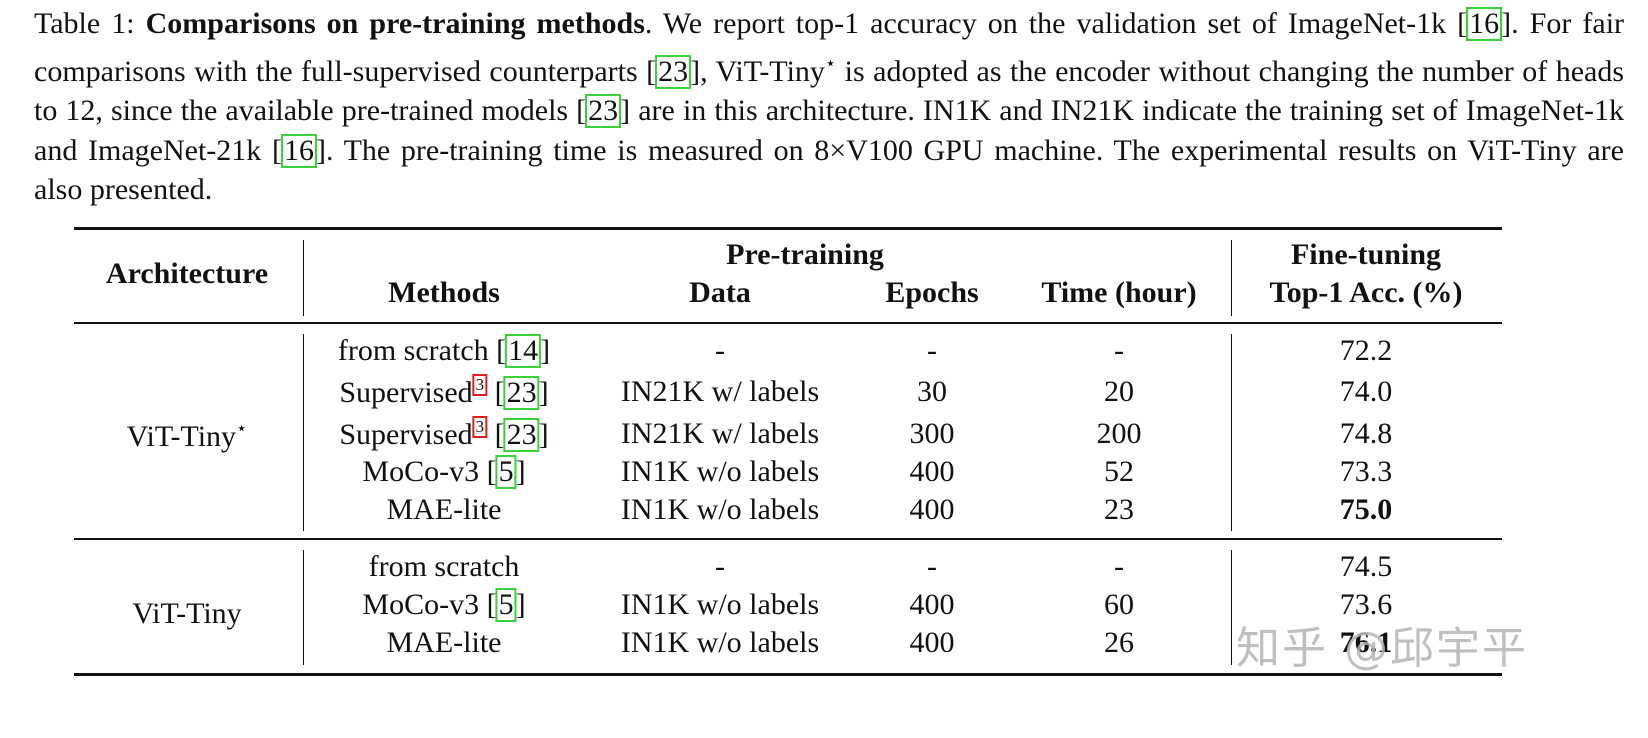 This screenshot has height=738, width=1648. Describe the element at coordinates (788, 539) in the screenshot. I see `group-separator-rule` at that location.